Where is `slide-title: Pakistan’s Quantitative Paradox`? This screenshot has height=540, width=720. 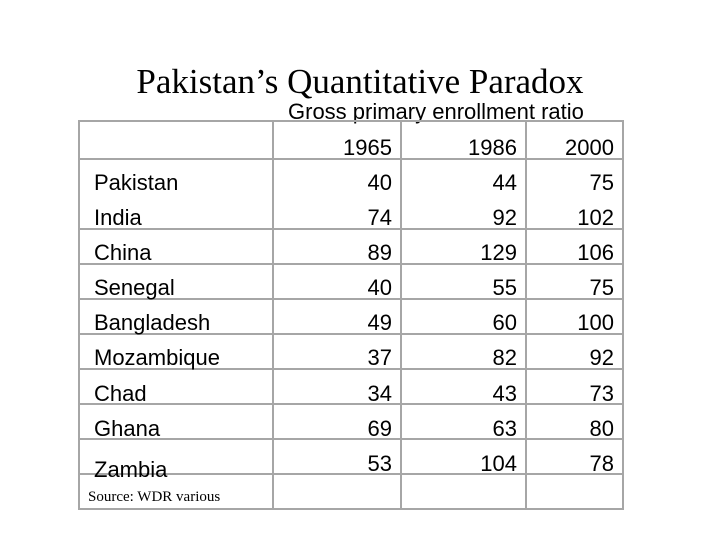
slide-title: Pakistan’s Quantitative Paradox is located at coordinates (360, 81).